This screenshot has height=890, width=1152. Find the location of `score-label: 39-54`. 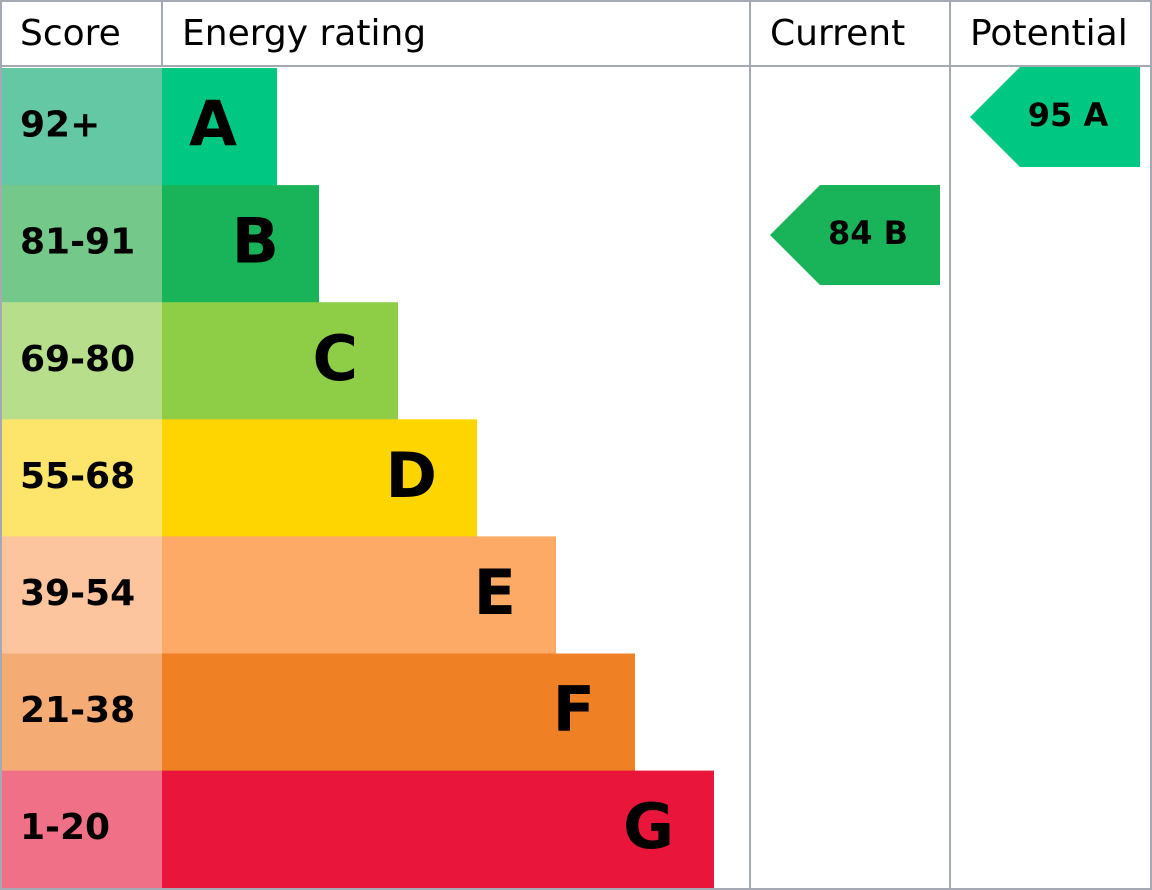

score-label: 39-54 is located at coordinates (77, 593).